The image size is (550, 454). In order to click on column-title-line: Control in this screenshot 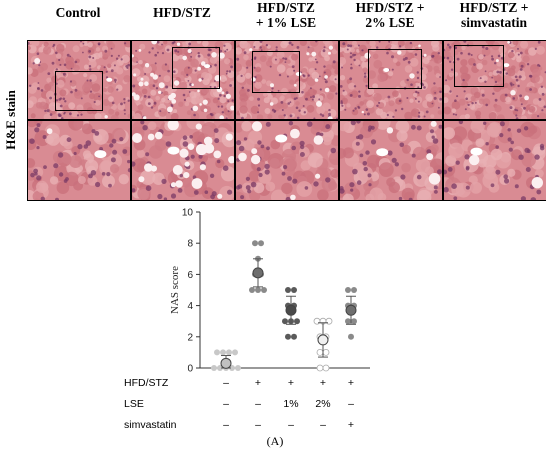, I will do `click(78, 12)`.